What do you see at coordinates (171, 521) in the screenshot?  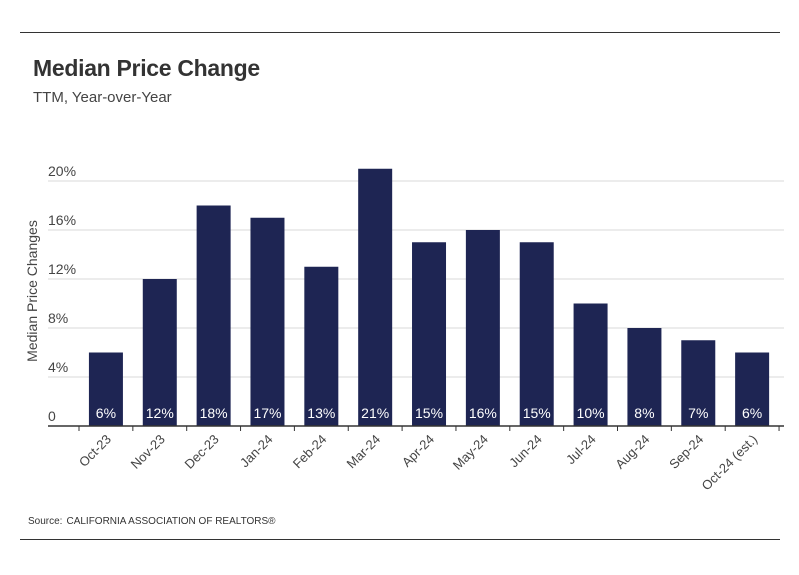 I see `source-name: CALIFORNIA ASSOCIATION OF REALTORS®` at bounding box center [171, 521].